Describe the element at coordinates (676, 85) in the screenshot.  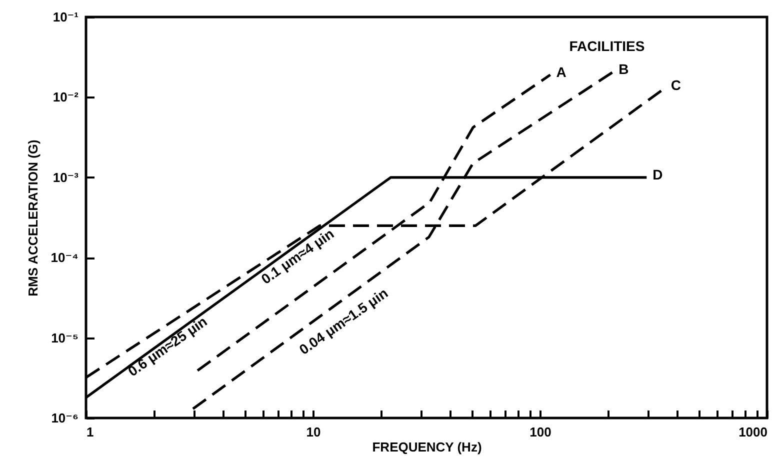
I see `series-label: C` at that location.